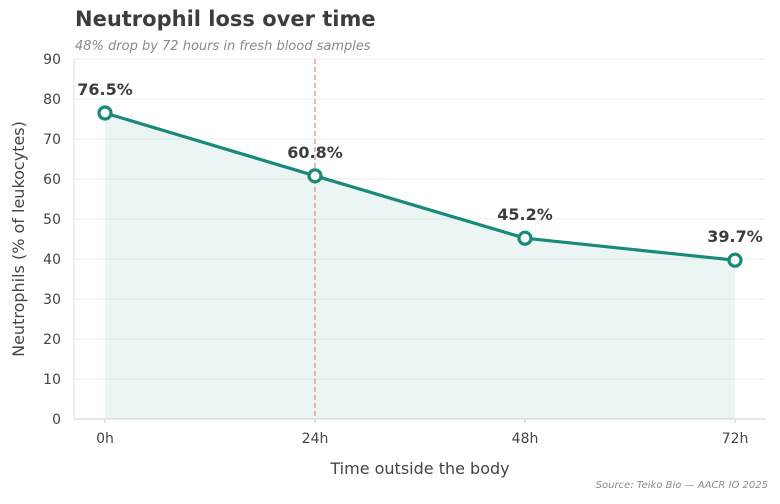  Describe the element at coordinates (52, 140) in the screenshot. I see `y-tick-70: 70` at that location.